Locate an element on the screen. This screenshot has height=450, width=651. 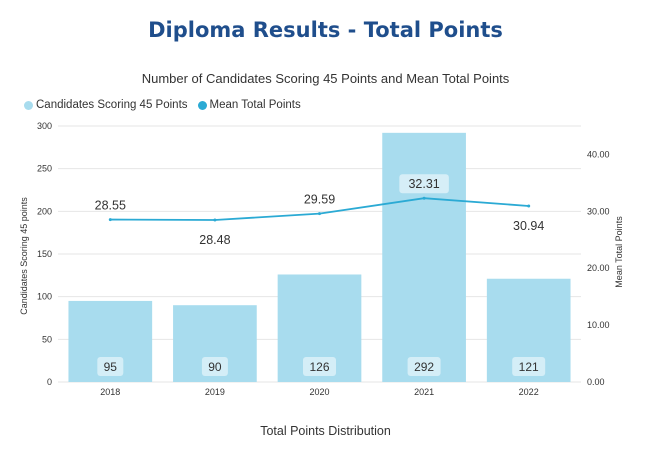
y-tick-label: 100 is located at coordinates (44, 297).